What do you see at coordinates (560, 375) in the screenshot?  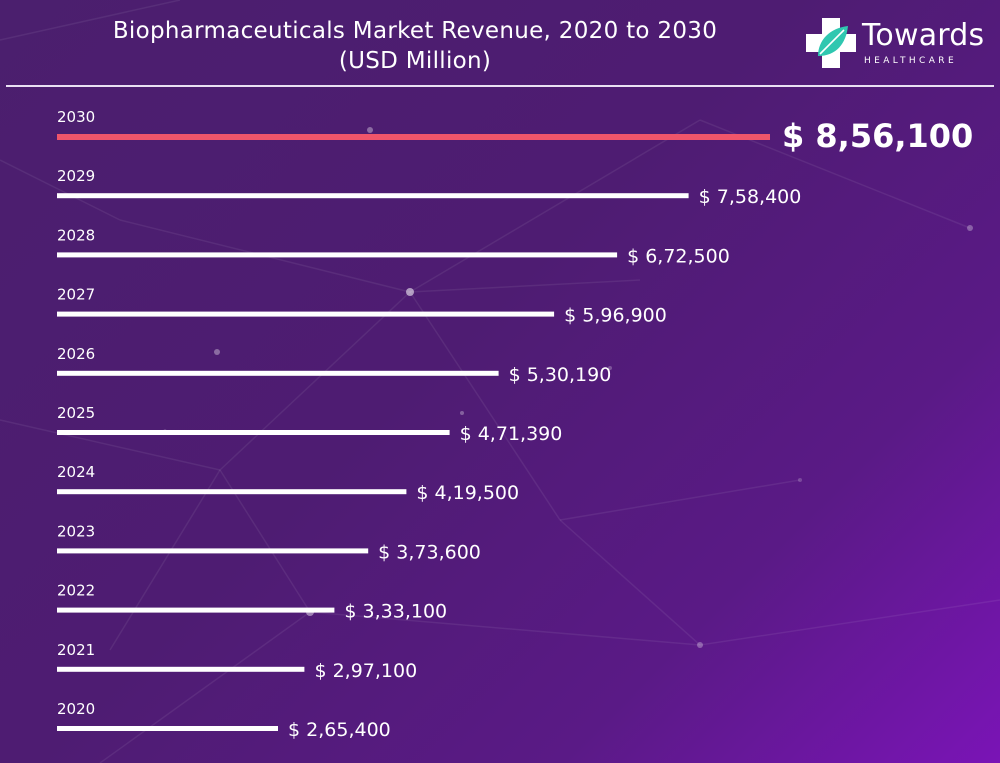 I see `value-label-2026: $ 5,30,190` at bounding box center [560, 375].